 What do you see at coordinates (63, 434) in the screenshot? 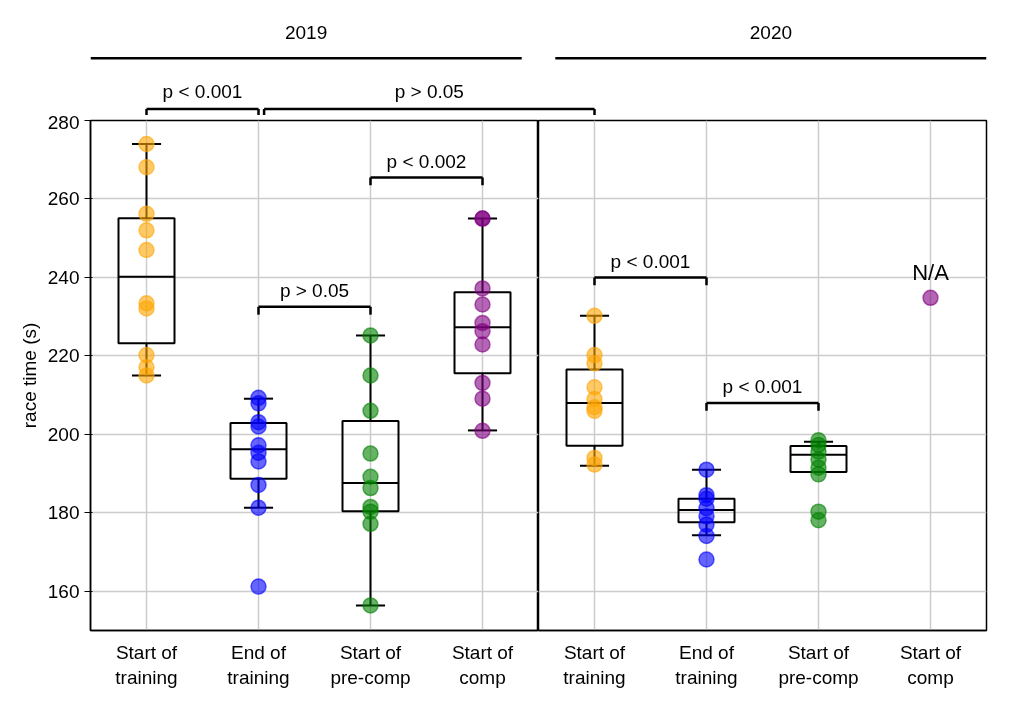
I see `y-tick-label: 200` at bounding box center [63, 434].